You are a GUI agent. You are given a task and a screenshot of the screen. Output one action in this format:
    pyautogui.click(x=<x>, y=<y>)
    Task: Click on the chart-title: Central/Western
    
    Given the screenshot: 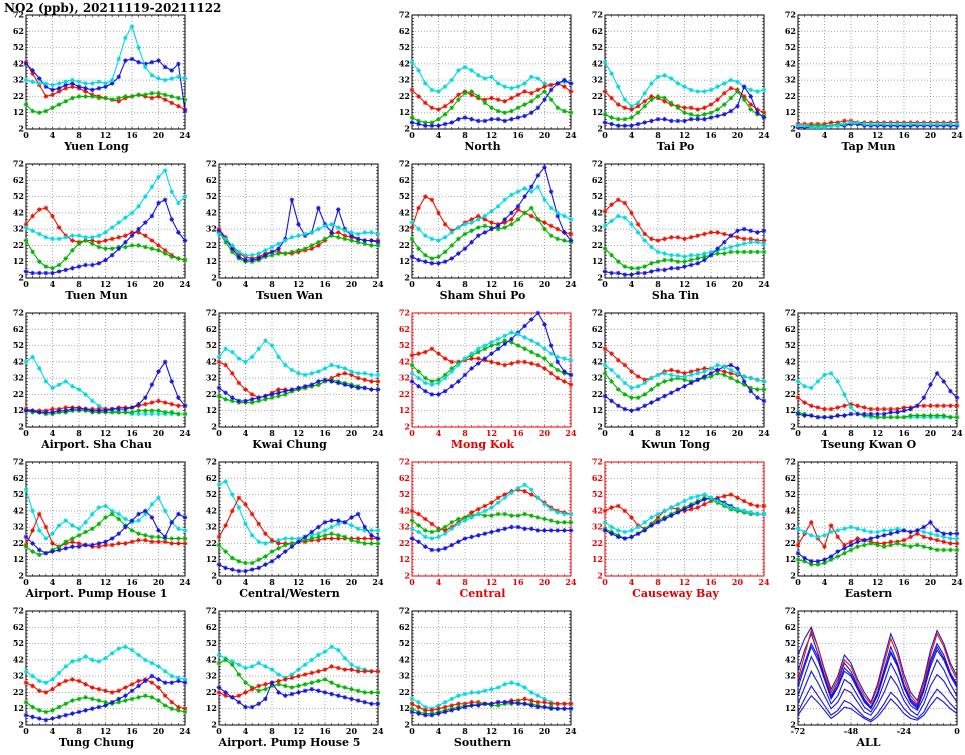 What is the action you would take?
    pyautogui.click(x=289, y=593)
    